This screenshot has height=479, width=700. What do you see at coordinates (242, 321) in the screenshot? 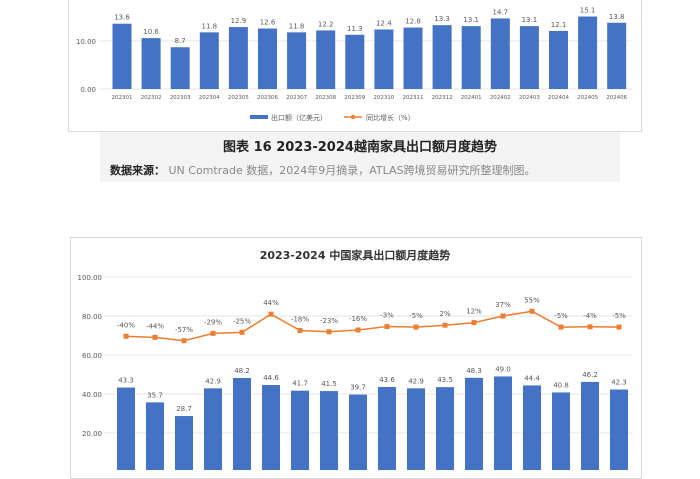
I see `growth-label: -25%` at bounding box center [242, 321].